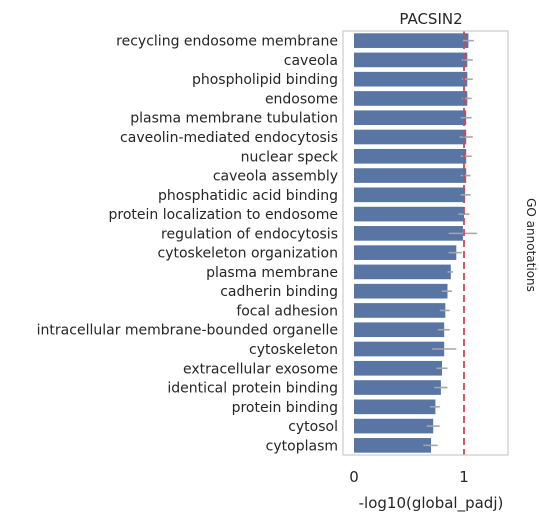 This screenshot has width=539, height=520. What do you see at coordinates (287, 311) in the screenshot?
I see `category-label: focal adhesion` at bounding box center [287, 311].